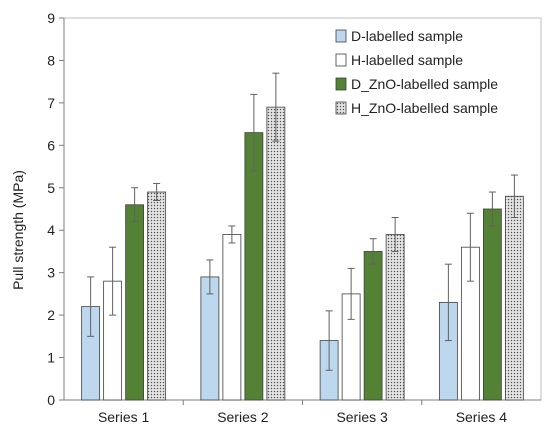 Image resolution: width=550 pixels, height=437 pixels. I want to click on x-tick-label: Series 4, so click(482, 417).